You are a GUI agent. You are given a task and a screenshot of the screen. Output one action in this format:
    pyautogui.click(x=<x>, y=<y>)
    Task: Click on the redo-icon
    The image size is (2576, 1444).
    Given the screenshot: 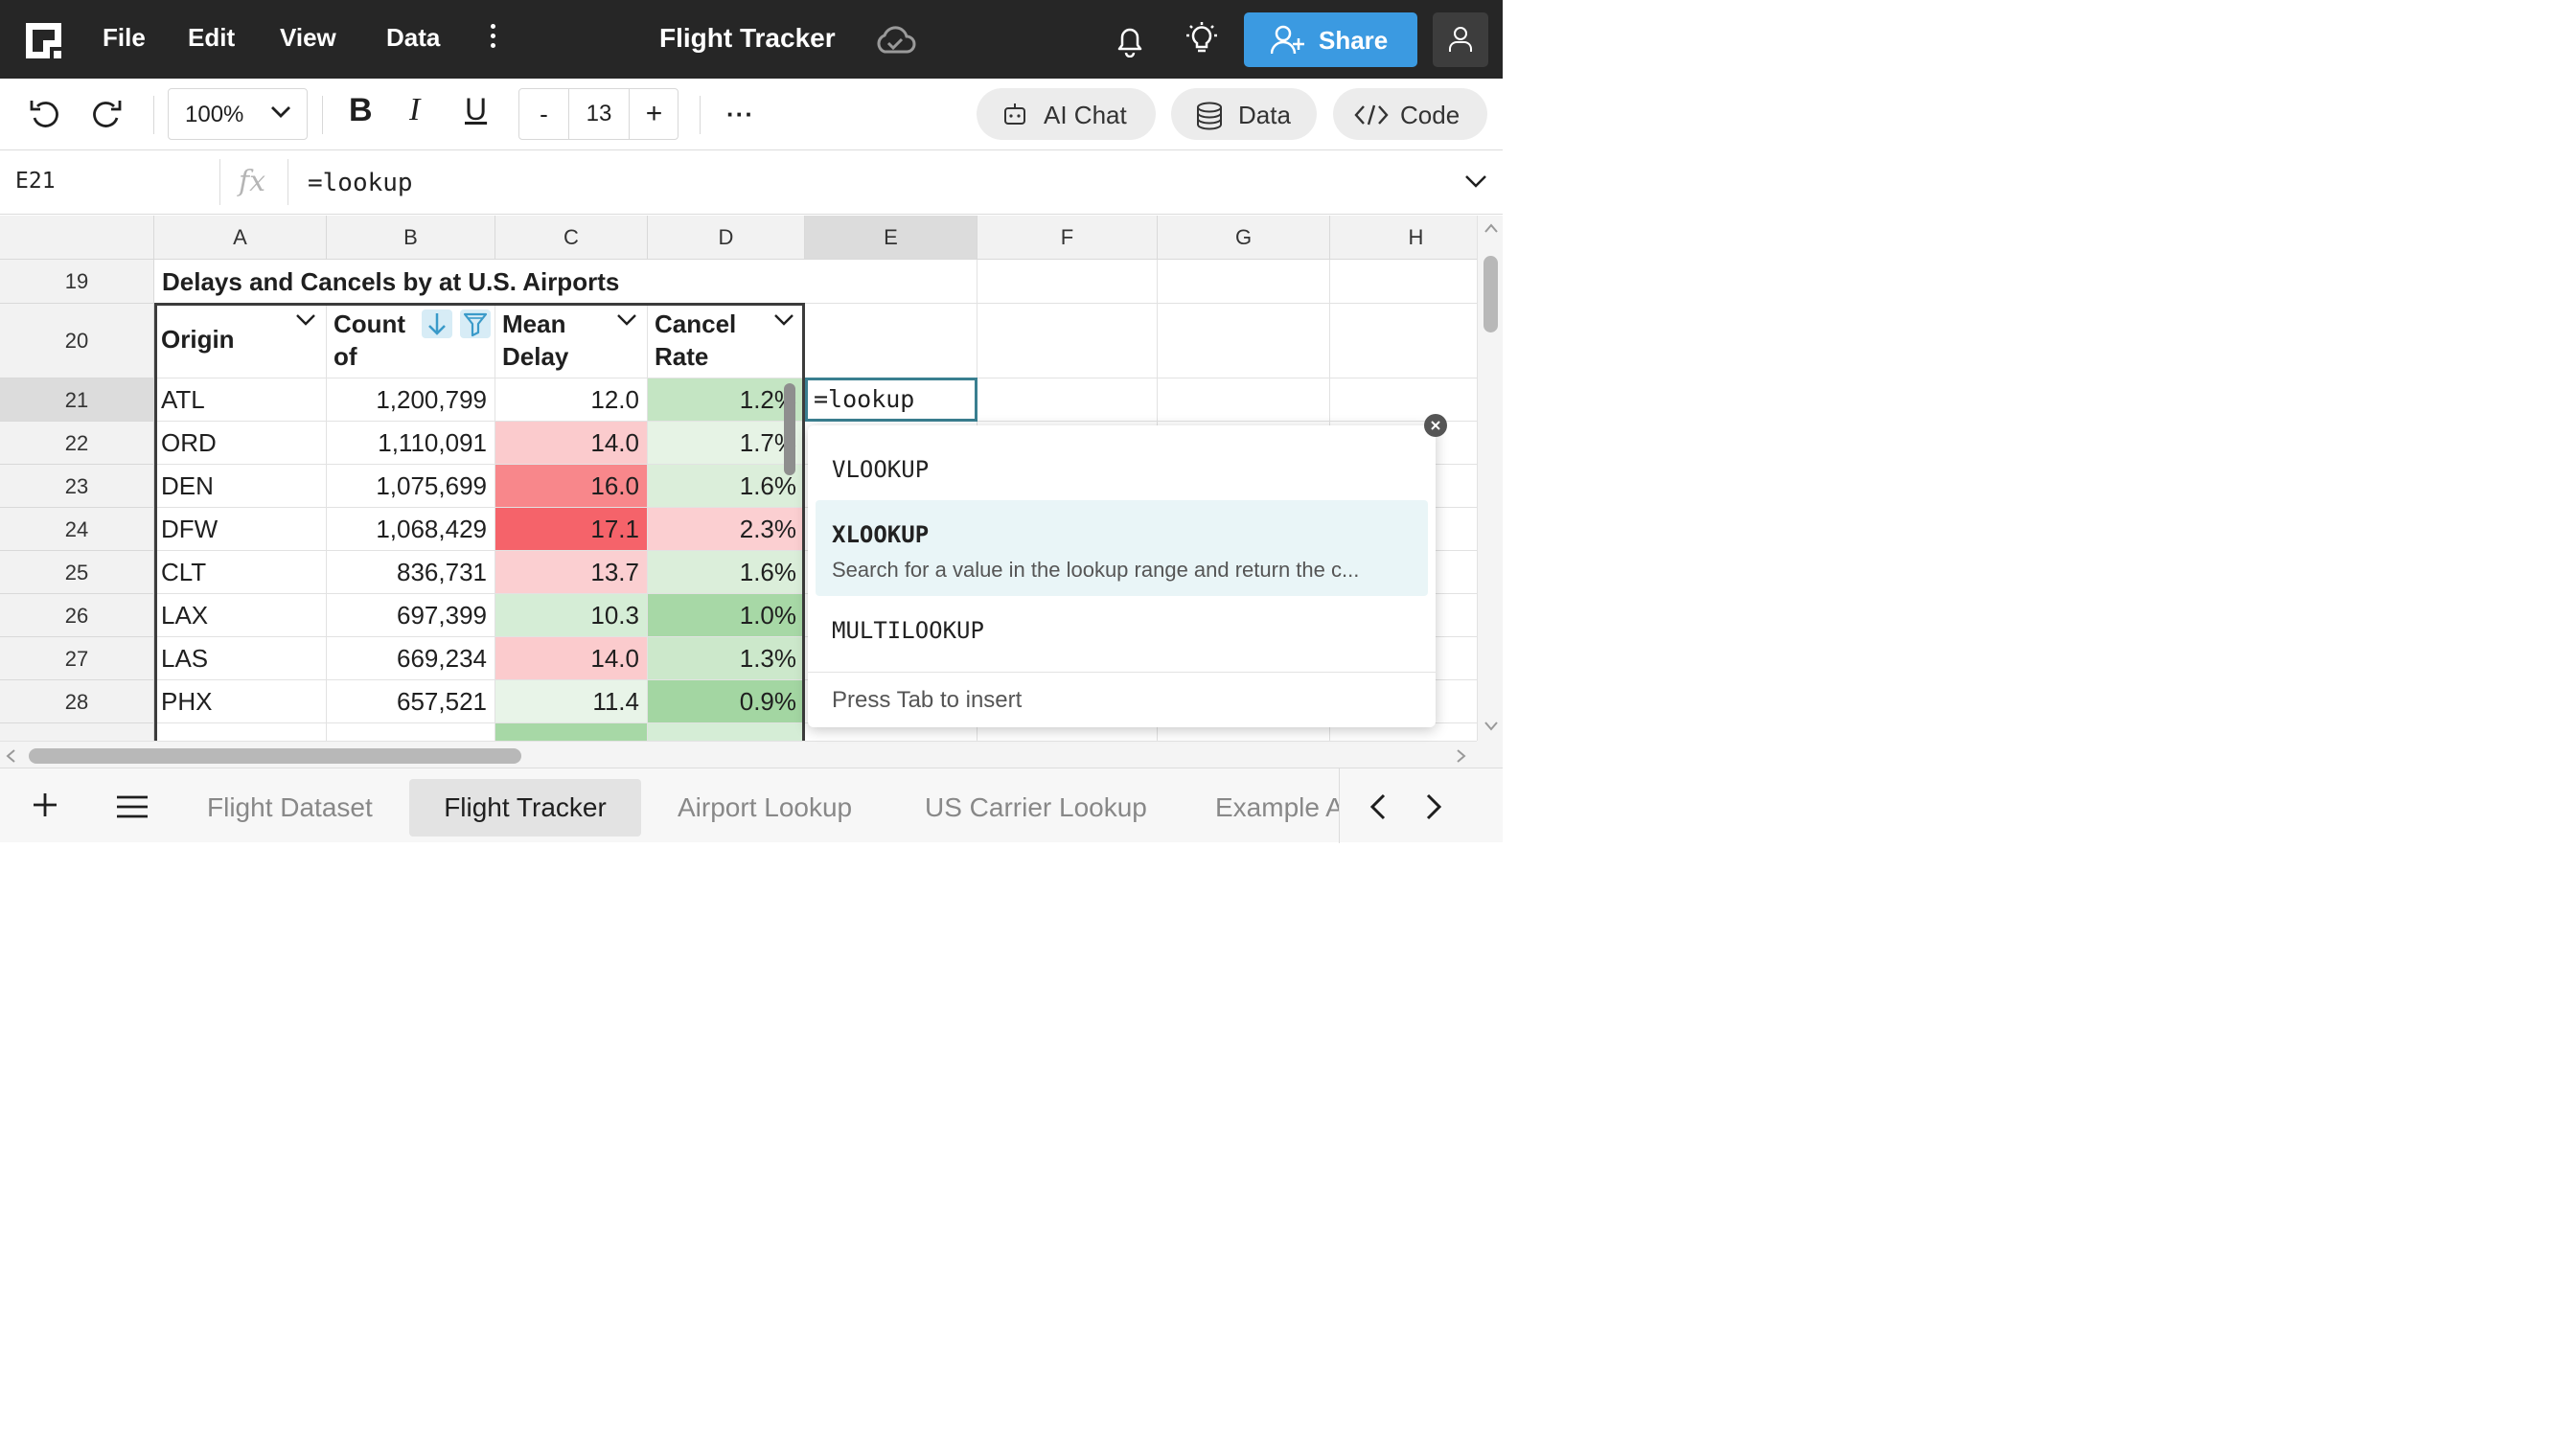 What is the action you would take?
    pyautogui.click(x=106, y=114)
    